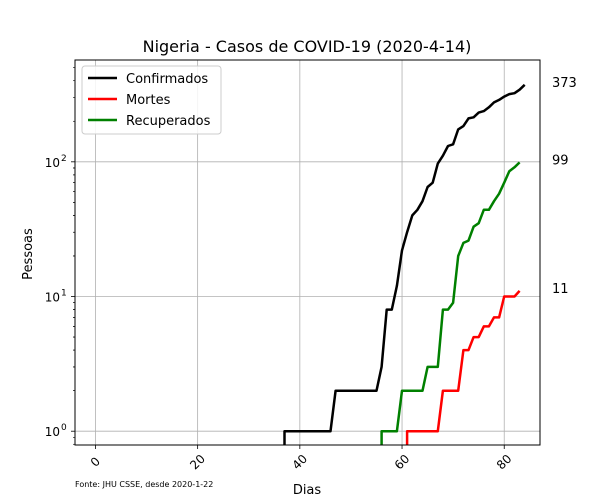  I want to click on legend-label-confirmados: Confirmados, so click(167, 79).